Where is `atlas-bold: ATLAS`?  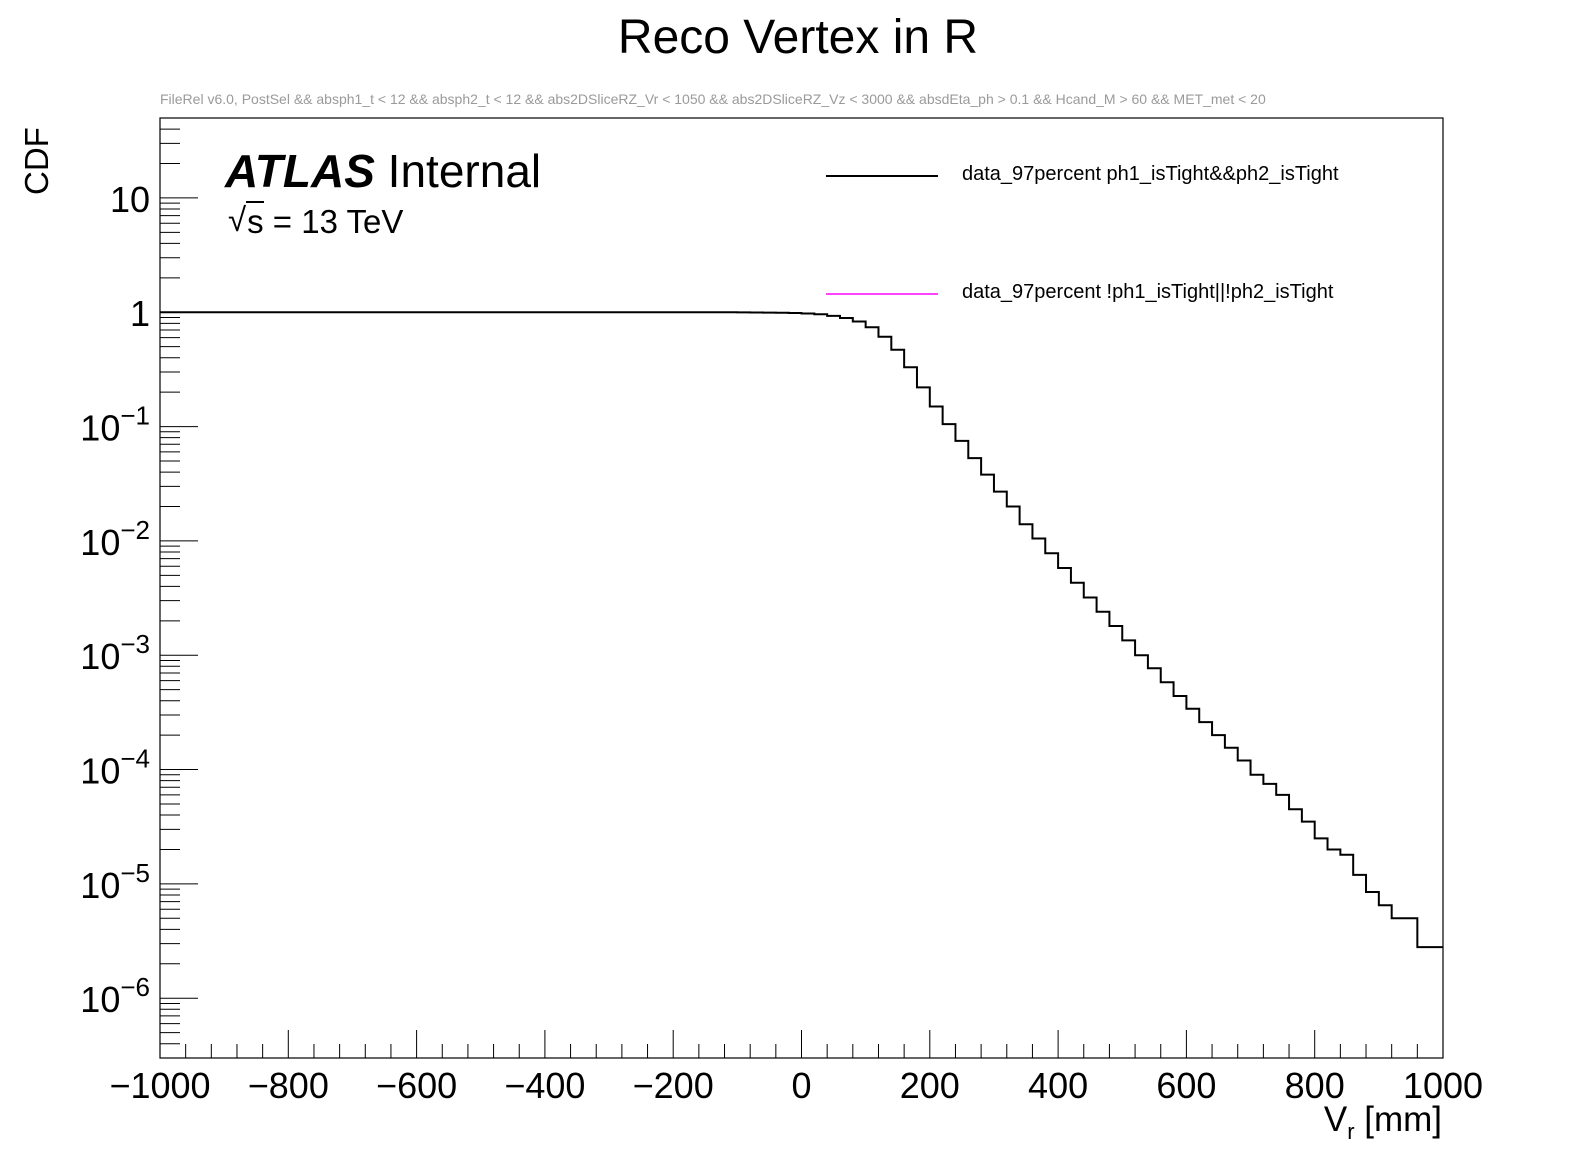 atlas-bold: ATLAS is located at coordinates (300, 171).